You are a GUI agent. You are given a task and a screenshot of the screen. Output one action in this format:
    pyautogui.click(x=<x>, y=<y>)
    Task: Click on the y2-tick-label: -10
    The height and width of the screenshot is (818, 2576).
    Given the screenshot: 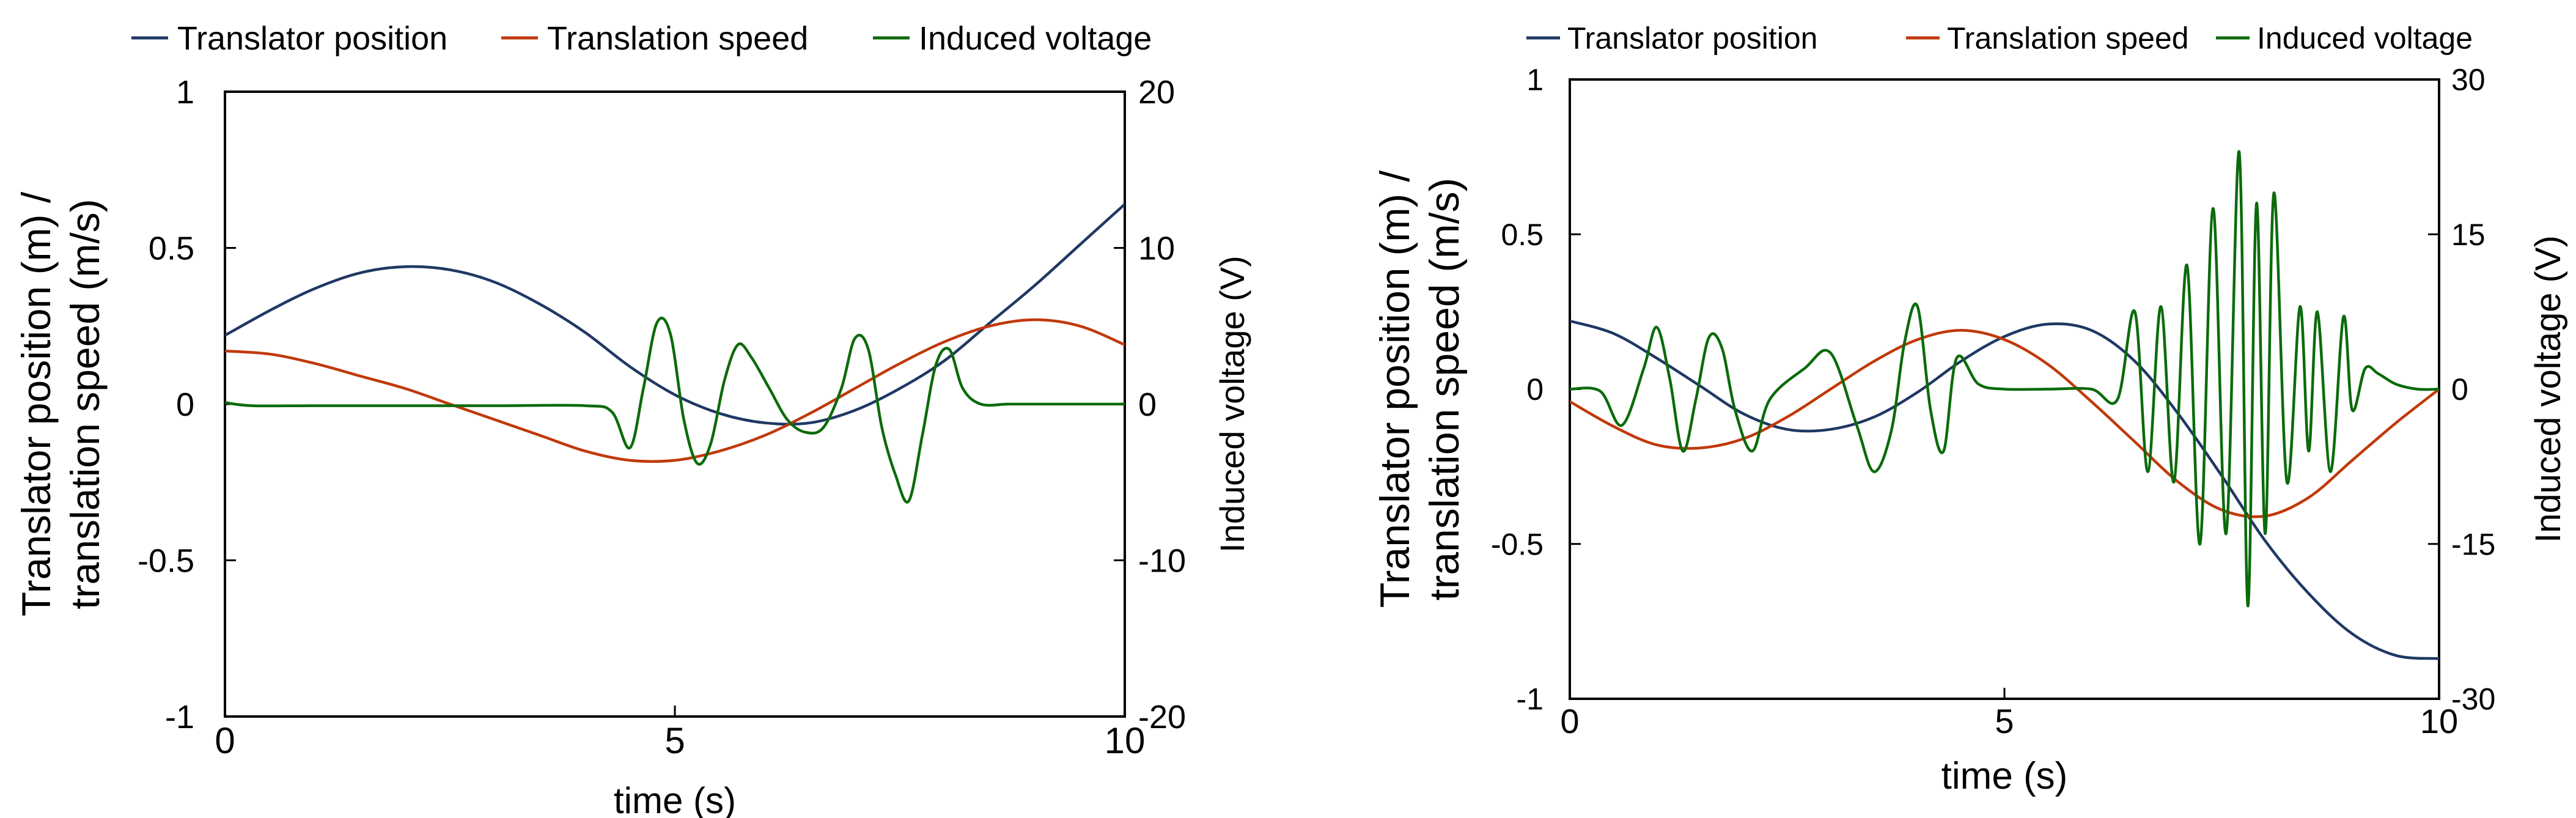 What is the action you would take?
    pyautogui.click(x=1162, y=560)
    